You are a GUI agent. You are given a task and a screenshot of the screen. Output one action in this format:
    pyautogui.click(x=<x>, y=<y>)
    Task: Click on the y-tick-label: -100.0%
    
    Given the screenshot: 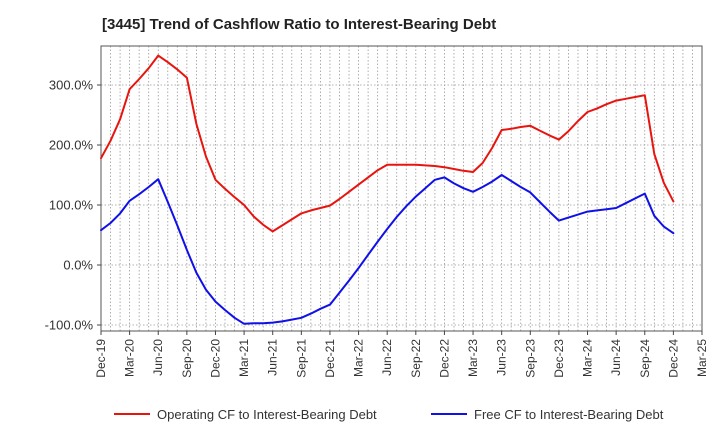 What is the action you would take?
    pyautogui.click(x=69, y=325)
    